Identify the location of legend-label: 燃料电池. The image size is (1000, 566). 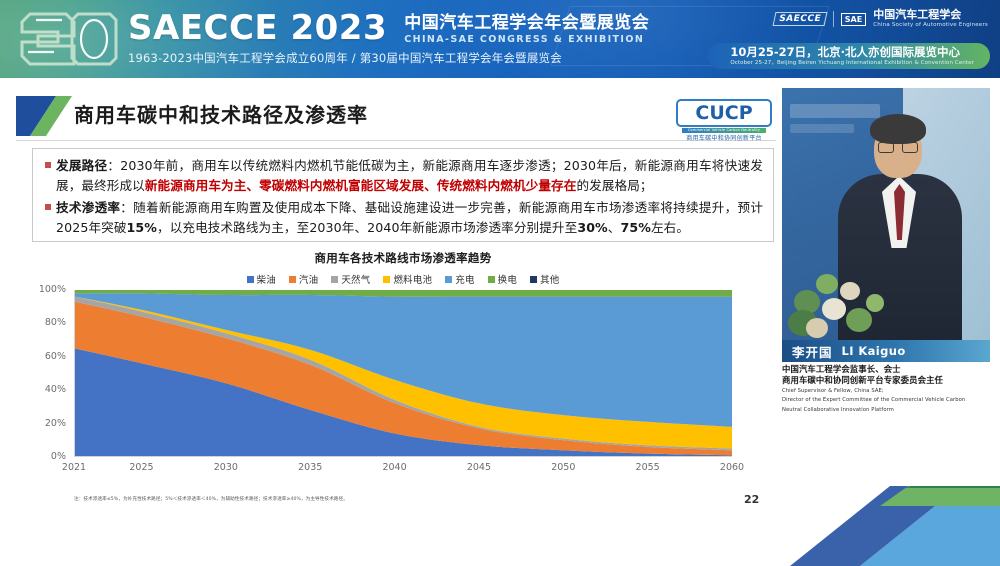
(413, 280).